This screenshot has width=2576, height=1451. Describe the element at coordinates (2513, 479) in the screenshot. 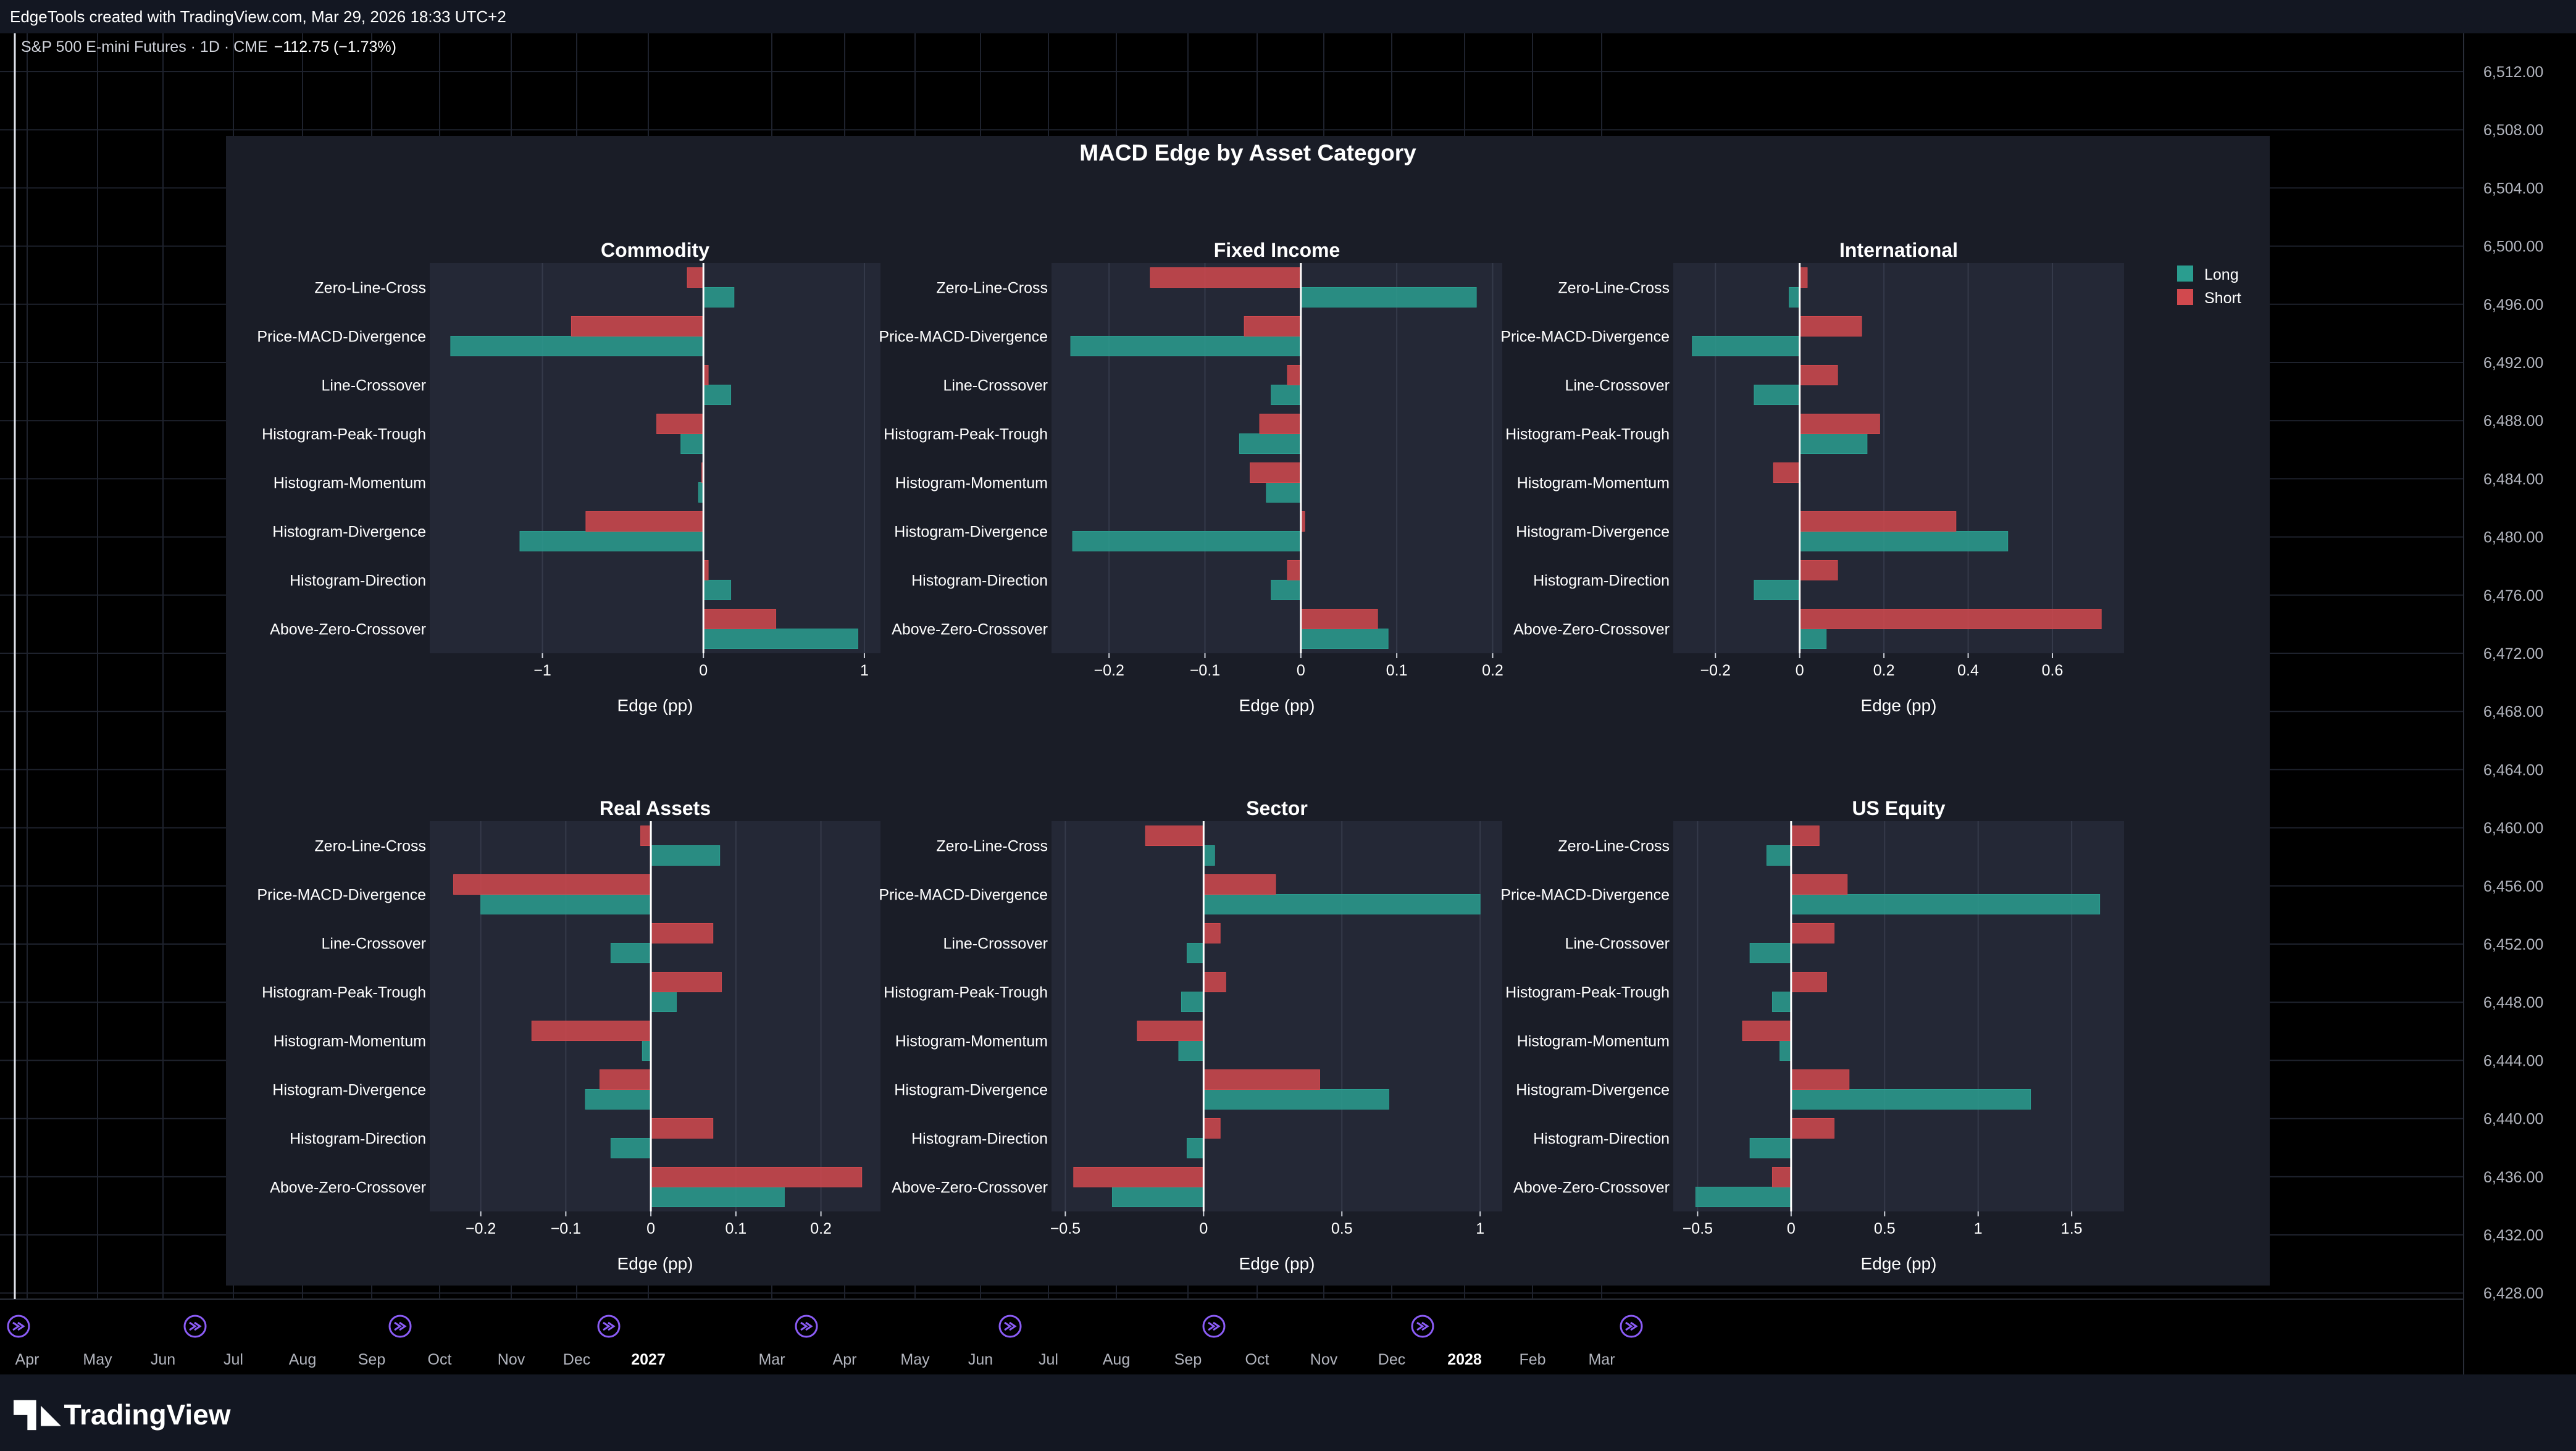

I see `price-scale-label: 6,484.00` at that location.